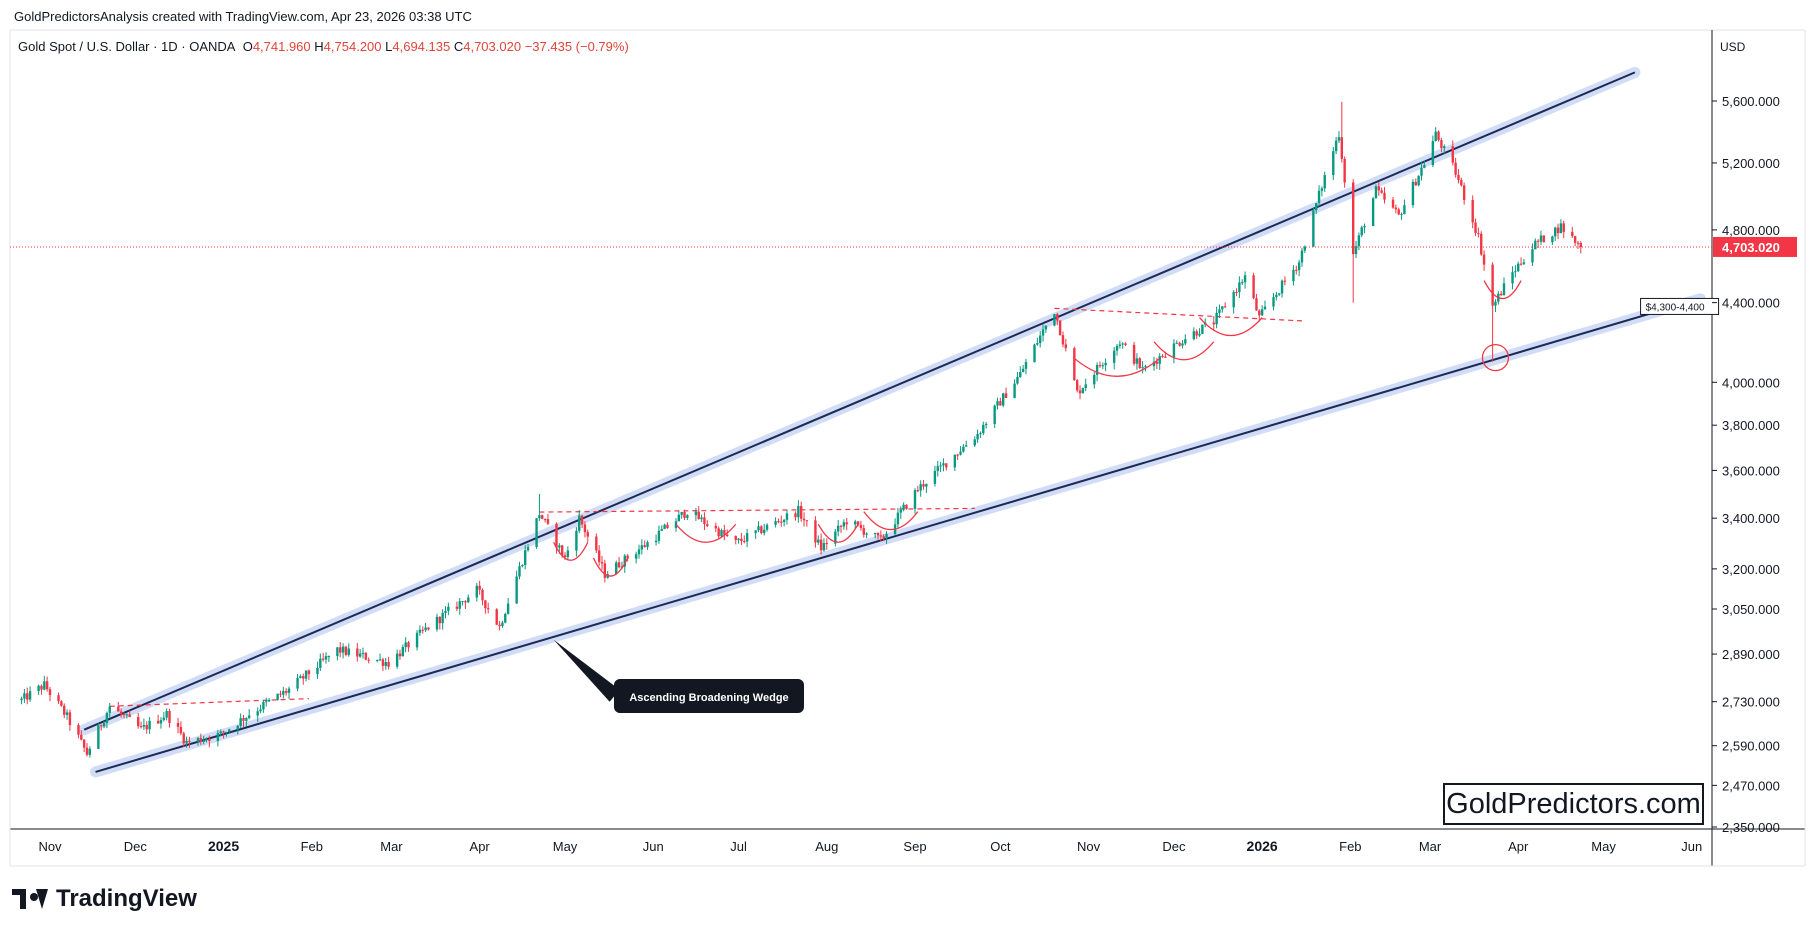 The width and height of the screenshot is (1814, 932). Describe the element at coordinates (709, 696) in the screenshot. I see `pattern-callout-box` at that location.